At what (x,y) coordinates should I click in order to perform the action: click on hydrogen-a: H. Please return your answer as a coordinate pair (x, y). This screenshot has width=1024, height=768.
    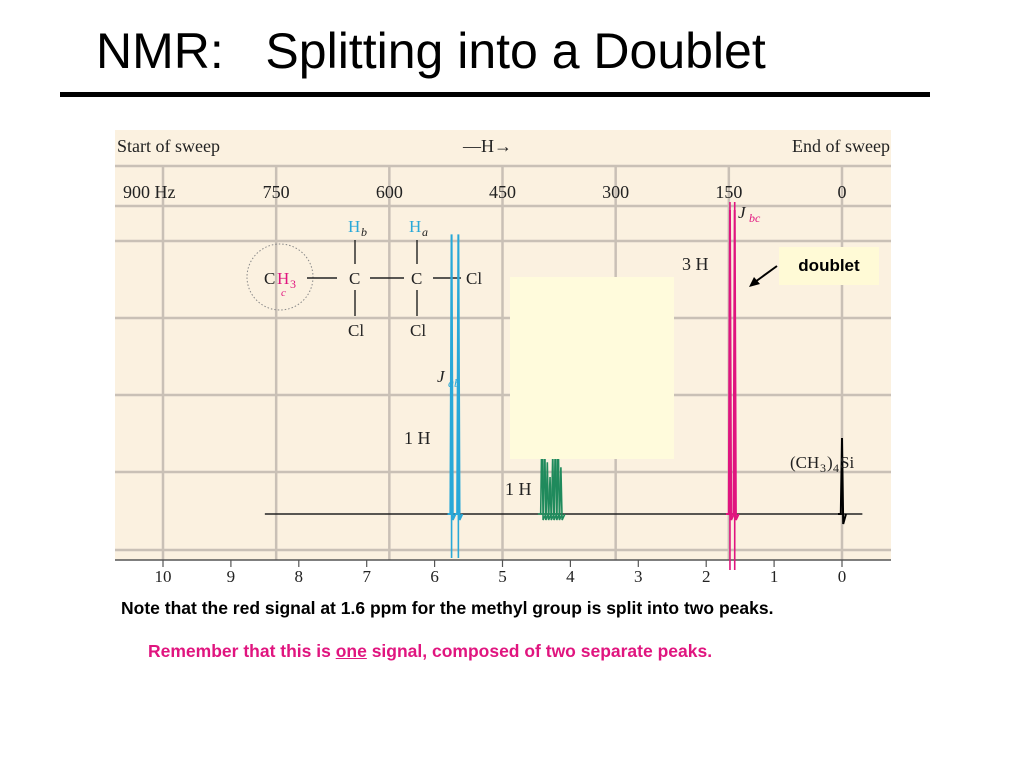
    Looking at the image, I should click on (415, 226).